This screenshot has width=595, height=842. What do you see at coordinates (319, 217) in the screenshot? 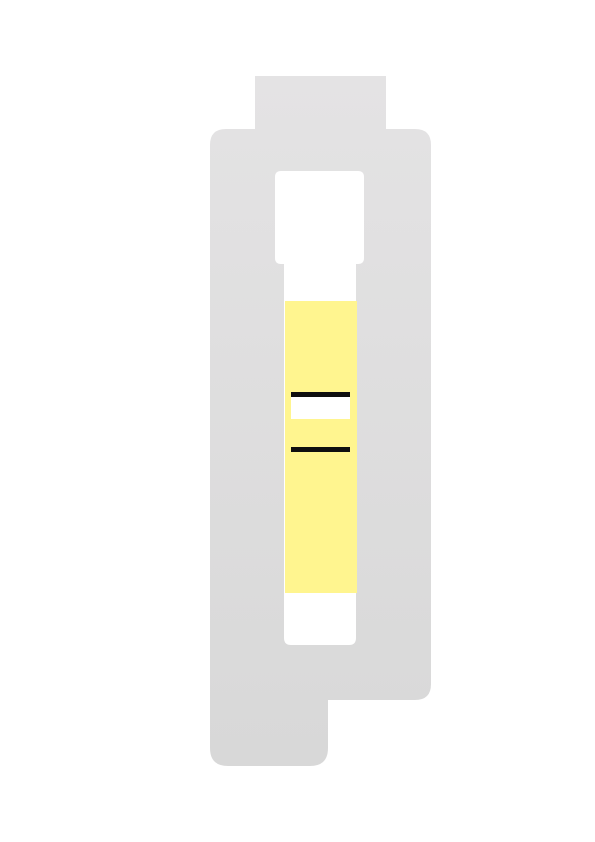
I see `strip-cap` at bounding box center [319, 217].